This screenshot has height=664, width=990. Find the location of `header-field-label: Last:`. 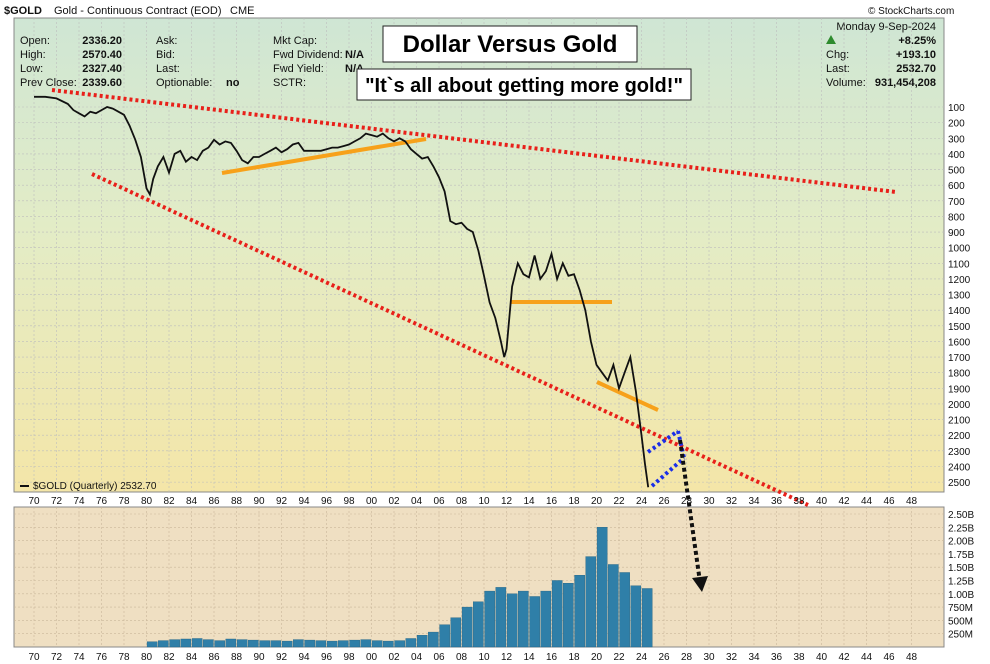

header-field-label: Last: is located at coordinates (168, 69).